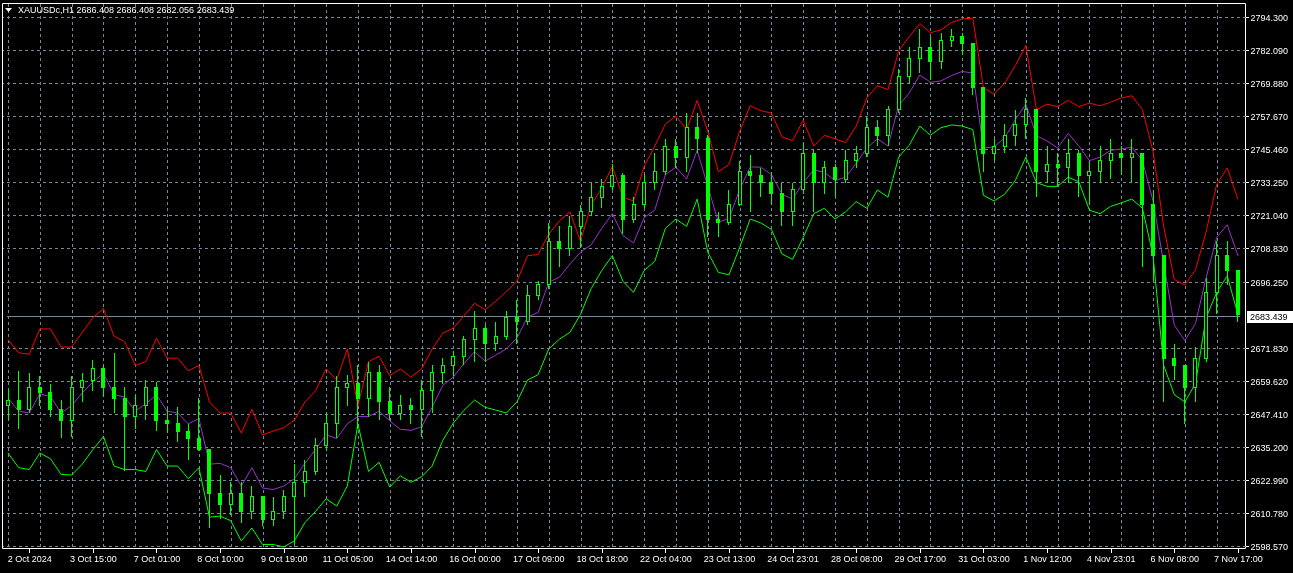  I want to click on x-tick-label: 6 Nov 08:00, so click(1175, 558).